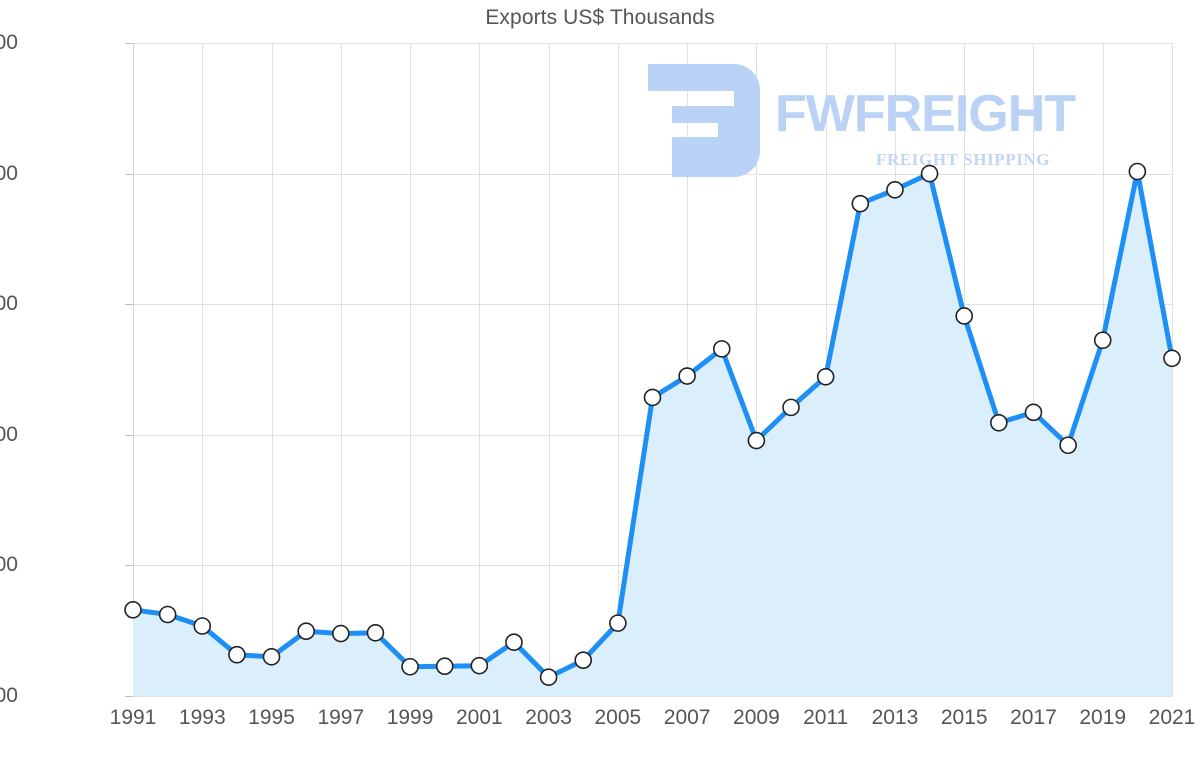  Describe the element at coordinates (756, 717) in the screenshot. I see `x-axis-tick-label: 2009` at that location.